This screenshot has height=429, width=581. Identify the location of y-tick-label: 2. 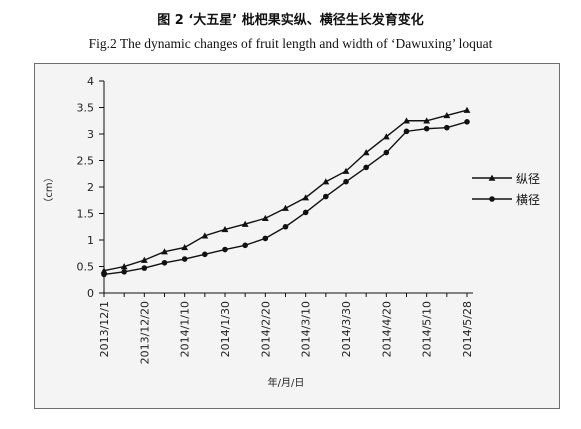
(90, 187).